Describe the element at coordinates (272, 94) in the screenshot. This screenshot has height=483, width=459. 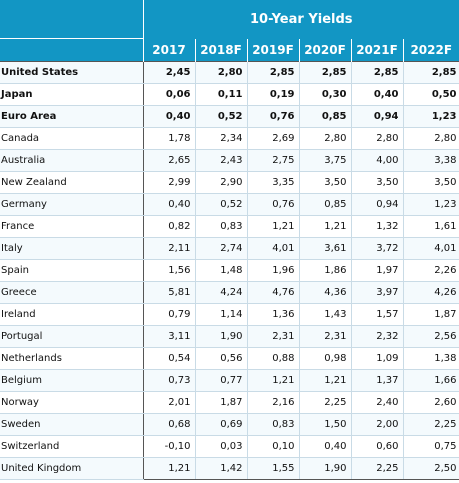
I see `yield-value-2019f: 0,19` at that location.